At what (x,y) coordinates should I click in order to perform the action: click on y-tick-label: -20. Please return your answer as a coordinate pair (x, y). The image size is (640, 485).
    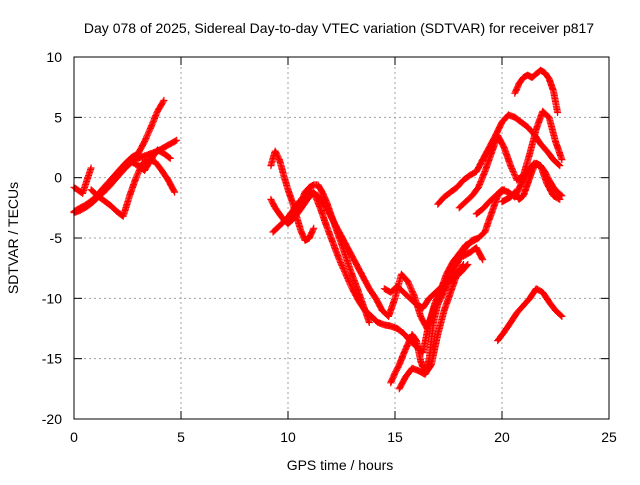
    Looking at the image, I should click on (52, 419).